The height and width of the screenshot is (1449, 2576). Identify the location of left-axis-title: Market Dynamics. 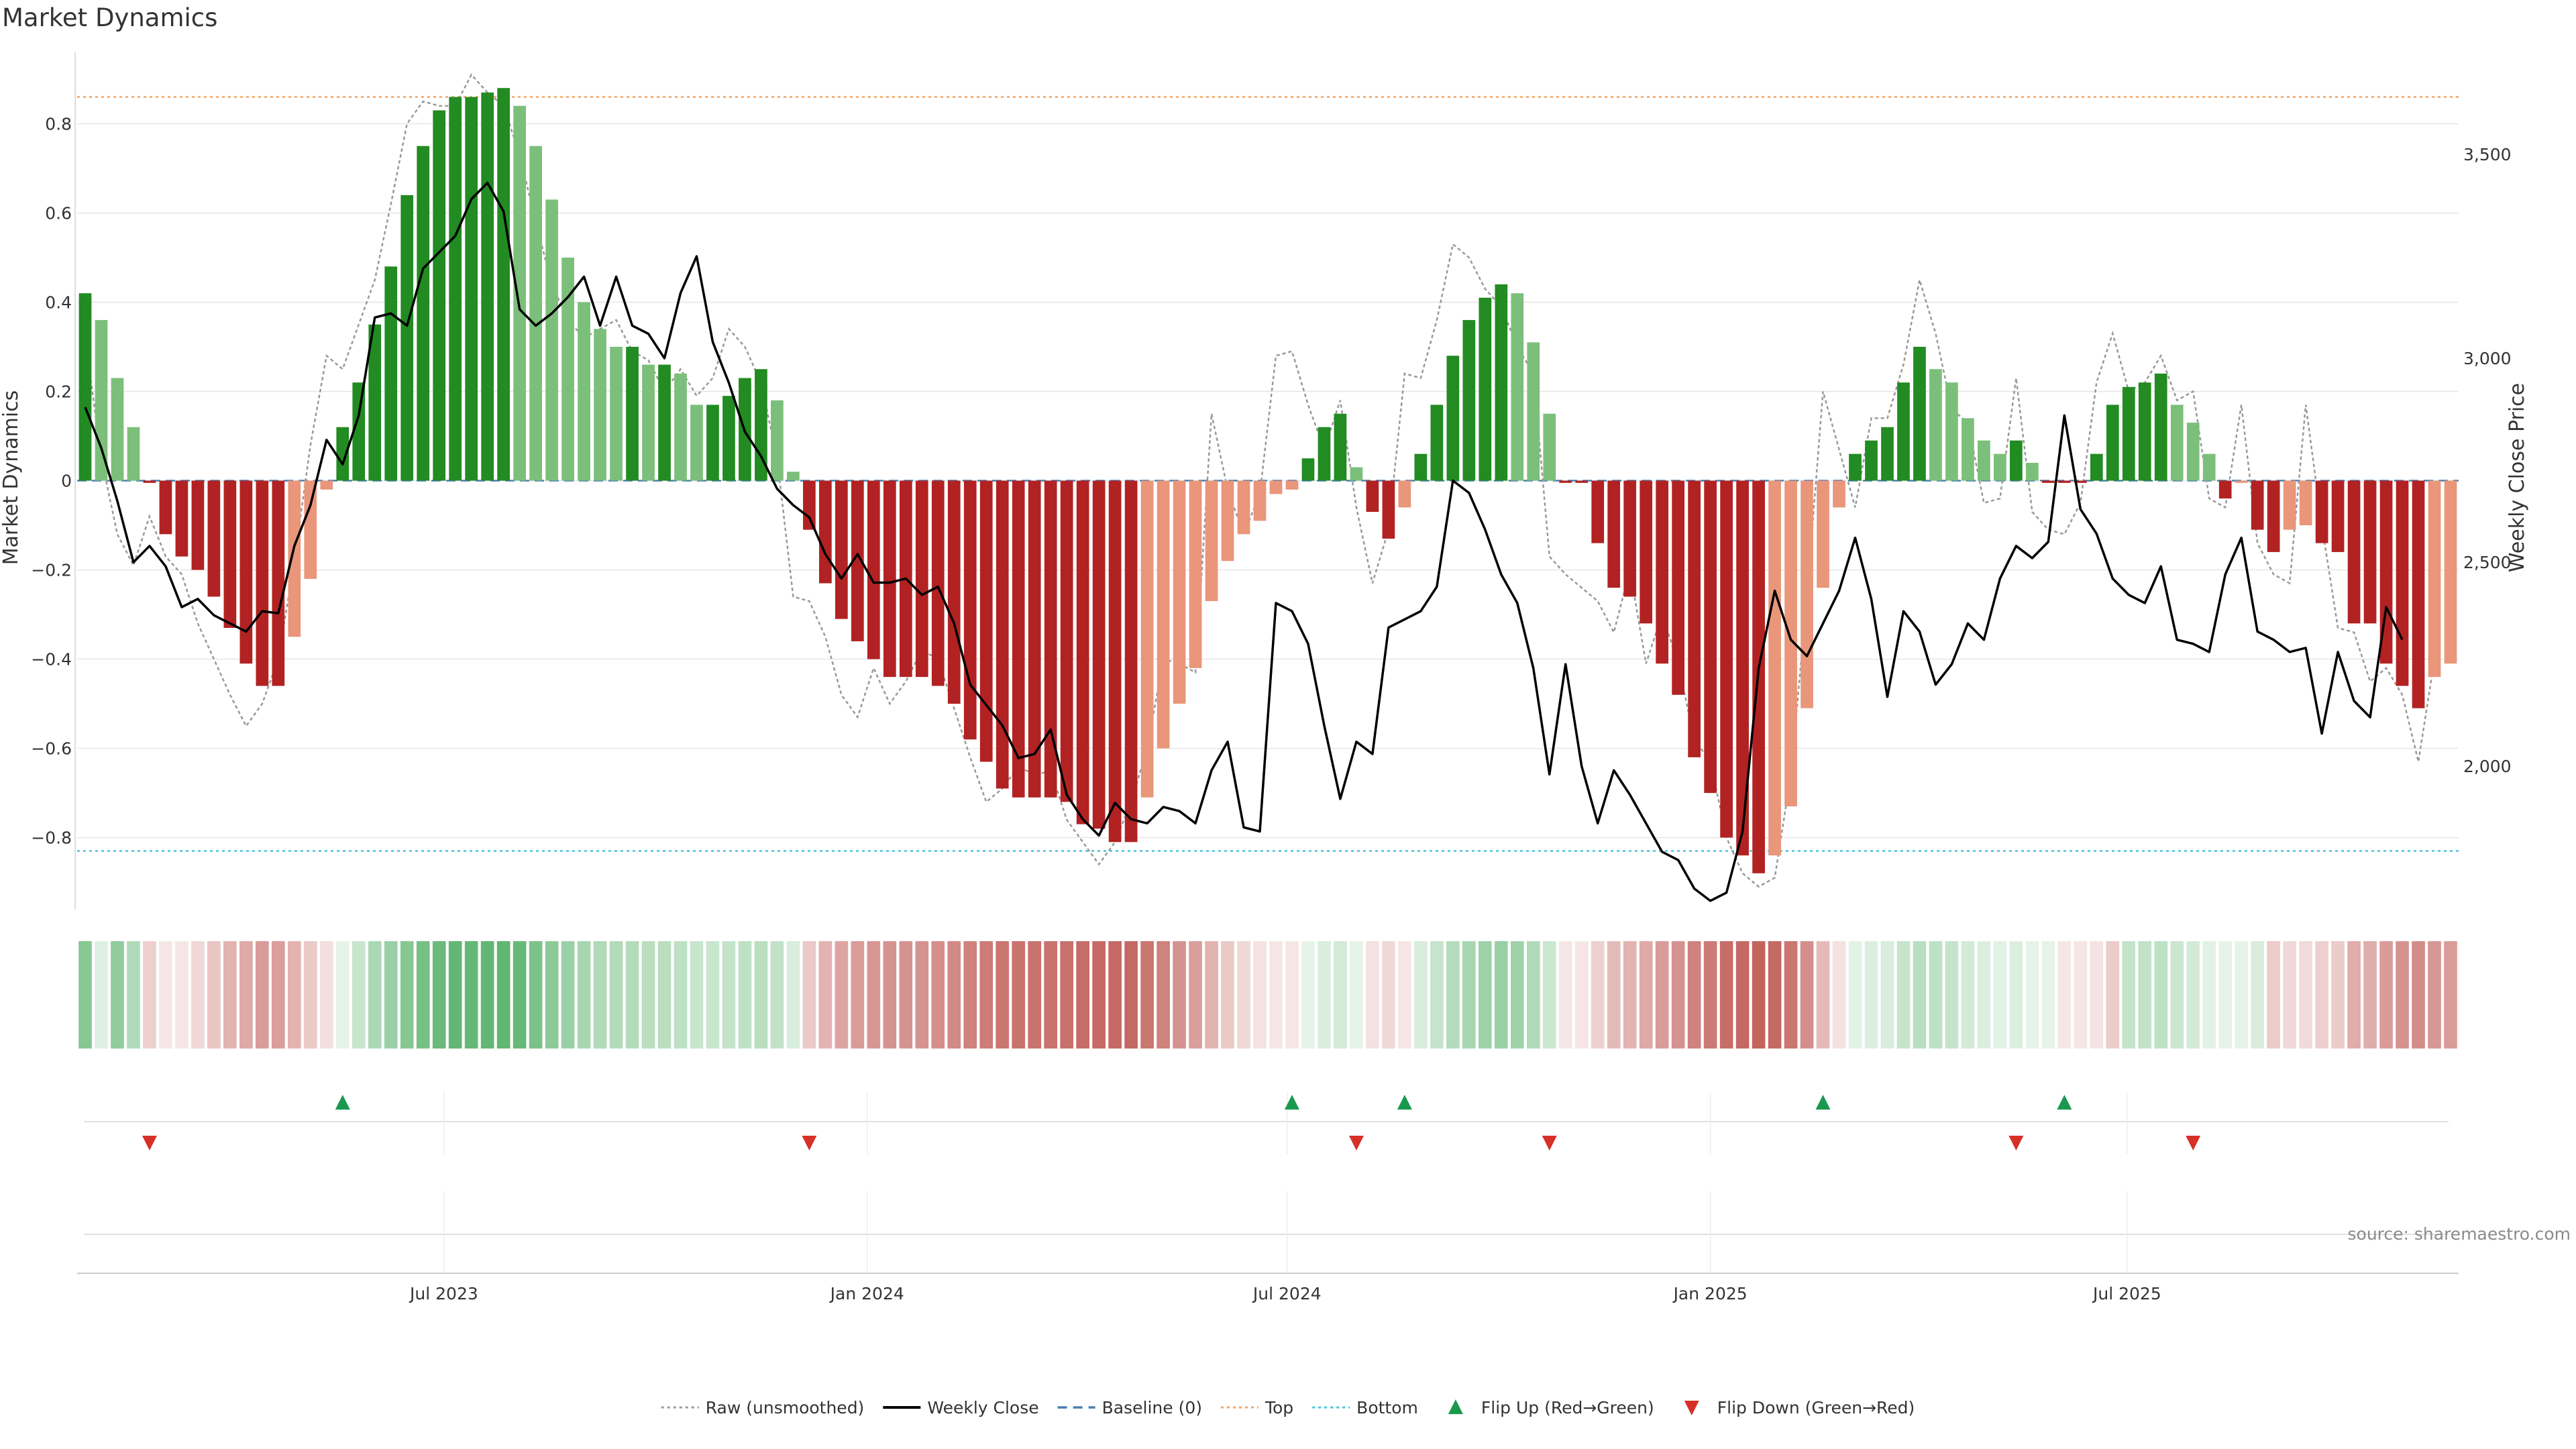
(11, 478).